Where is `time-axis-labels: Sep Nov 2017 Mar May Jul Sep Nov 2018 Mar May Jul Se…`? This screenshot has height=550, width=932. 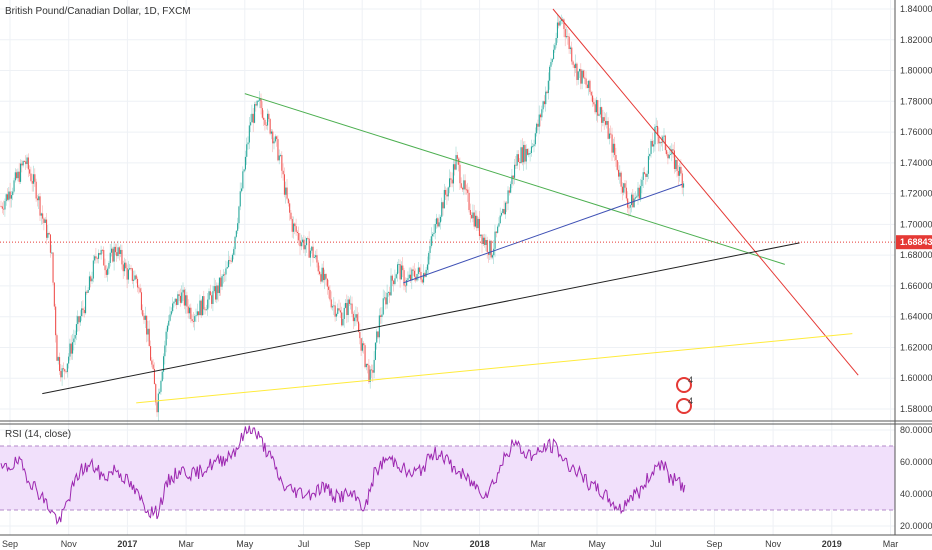
time-axis-labels: Sep Nov 2017 Mar May Jul Sep Nov 2018 Mar May Jul Se… is located at coordinates (450, 544).